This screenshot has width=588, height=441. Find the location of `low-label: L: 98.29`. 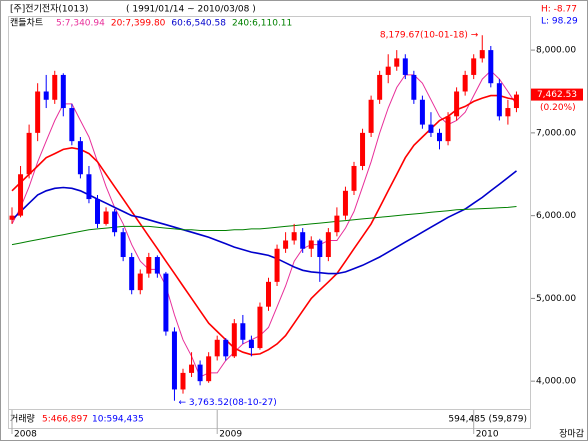

low-label: L: 98.29 is located at coordinates (559, 22).